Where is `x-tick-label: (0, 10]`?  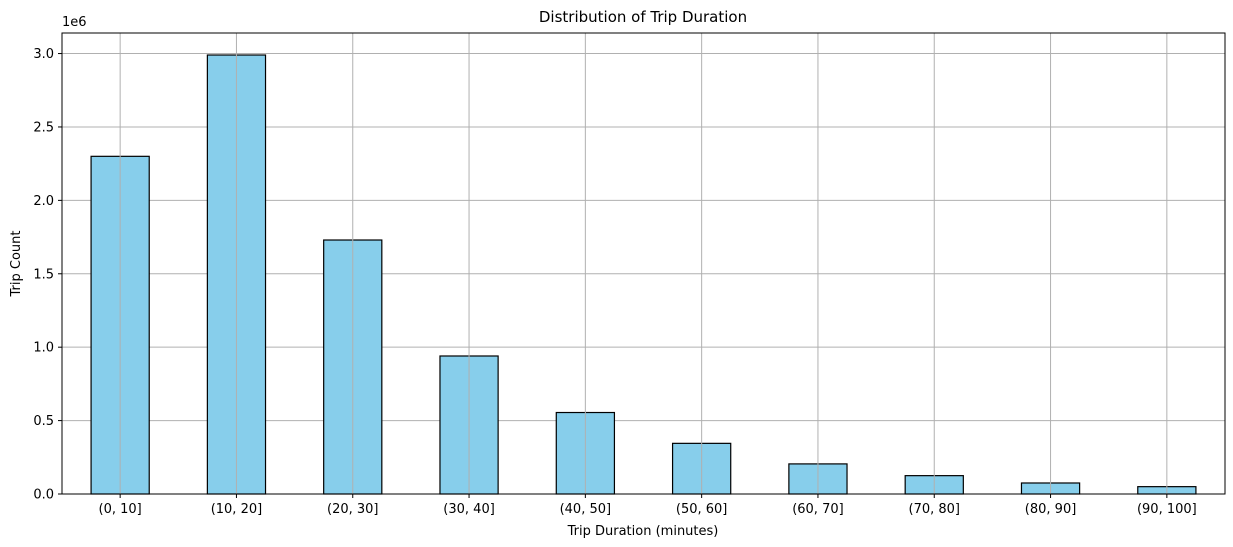
x-tick-label: (0, 10] is located at coordinates (120, 509).